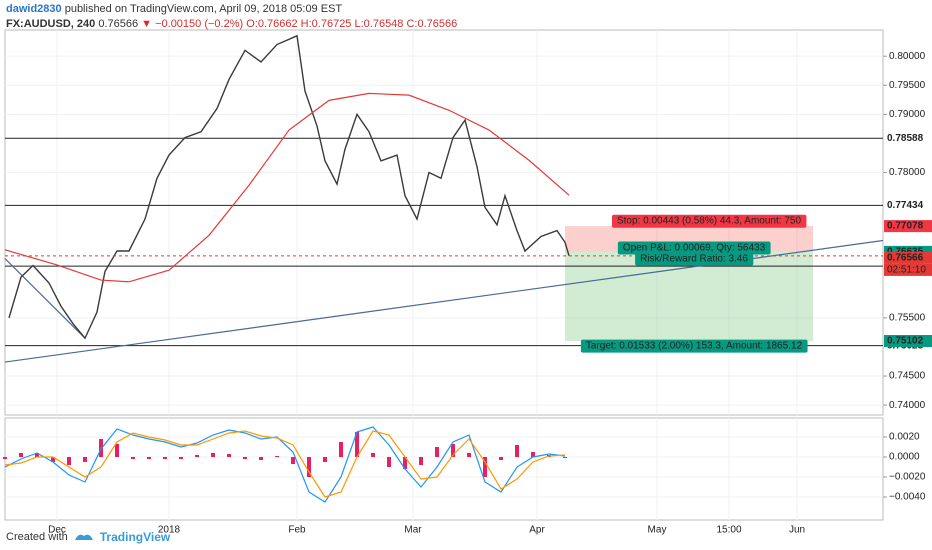 The width and height of the screenshot is (932, 550). I want to click on x-tick-label: Jun, so click(797, 530).